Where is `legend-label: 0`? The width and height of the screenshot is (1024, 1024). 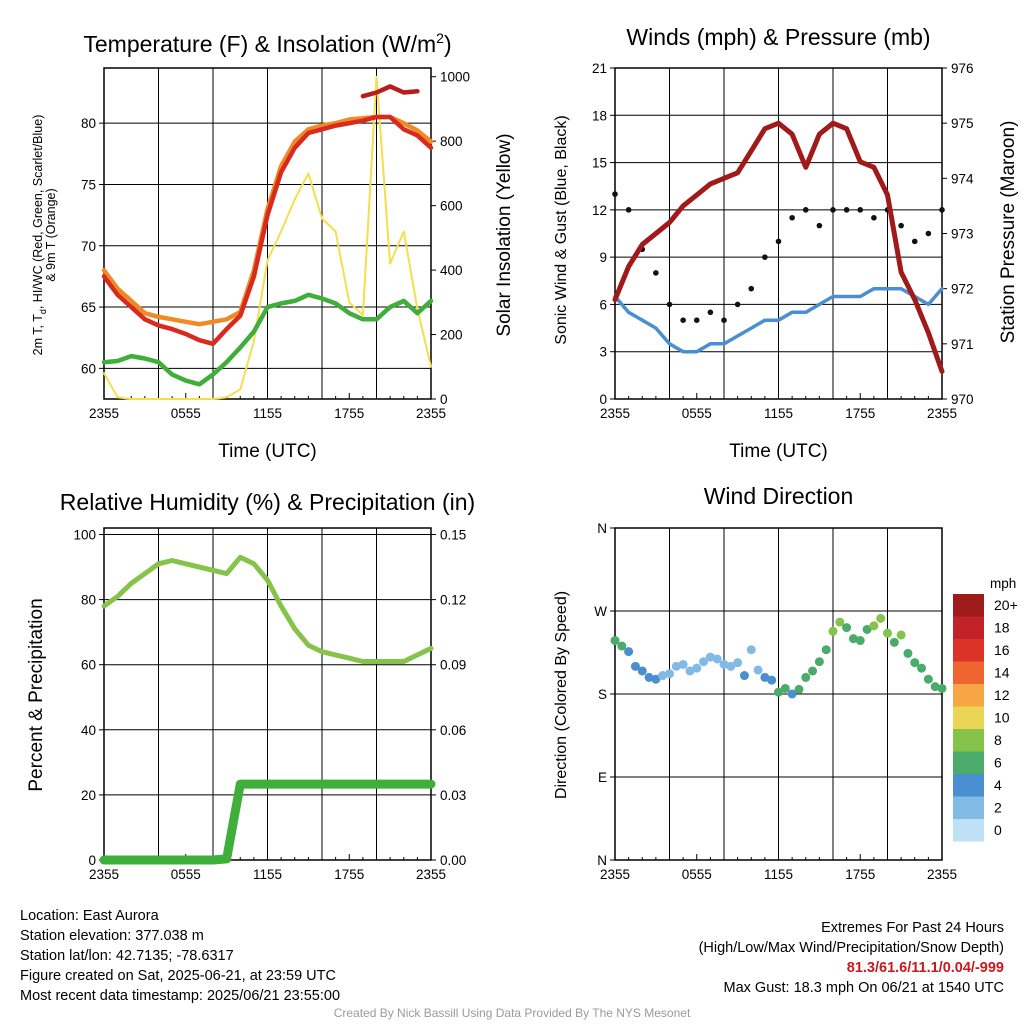 legend-label: 0 is located at coordinates (998, 830).